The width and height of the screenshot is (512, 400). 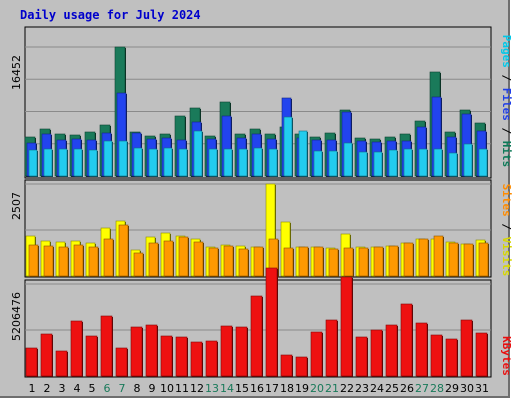 I want to click on x-tick-13: 13, so click(x=212, y=388).